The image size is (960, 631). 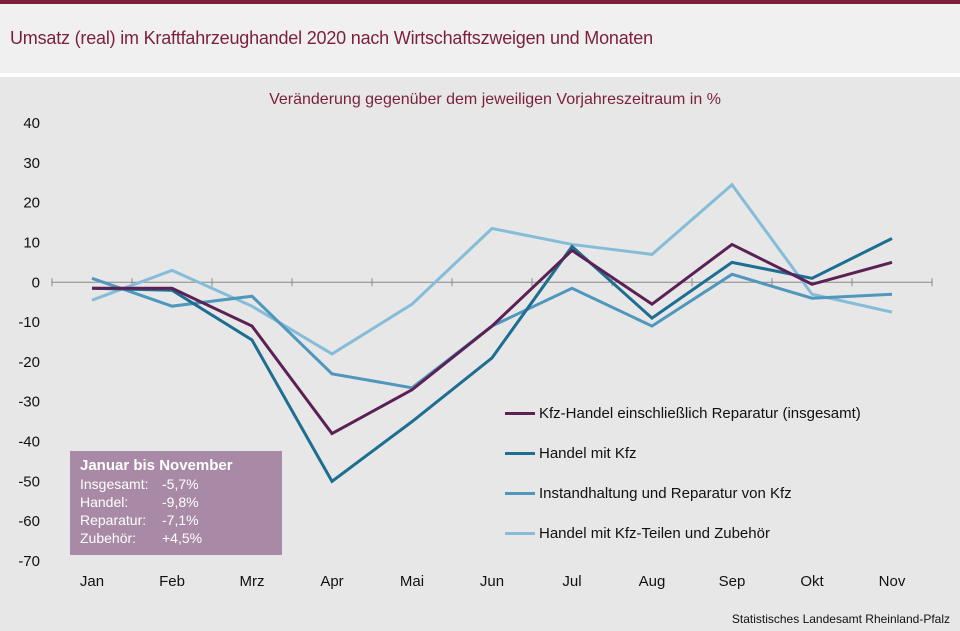 What do you see at coordinates (31, 203) in the screenshot?
I see `y-tick-label: 20` at bounding box center [31, 203].